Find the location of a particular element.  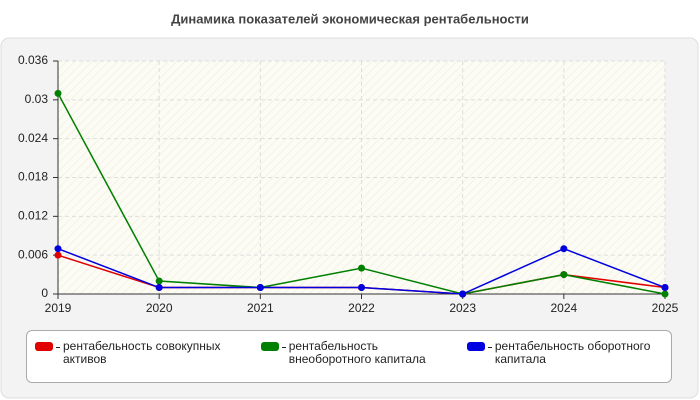

x-tick-label: 2020 is located at coordinates (159, 308).